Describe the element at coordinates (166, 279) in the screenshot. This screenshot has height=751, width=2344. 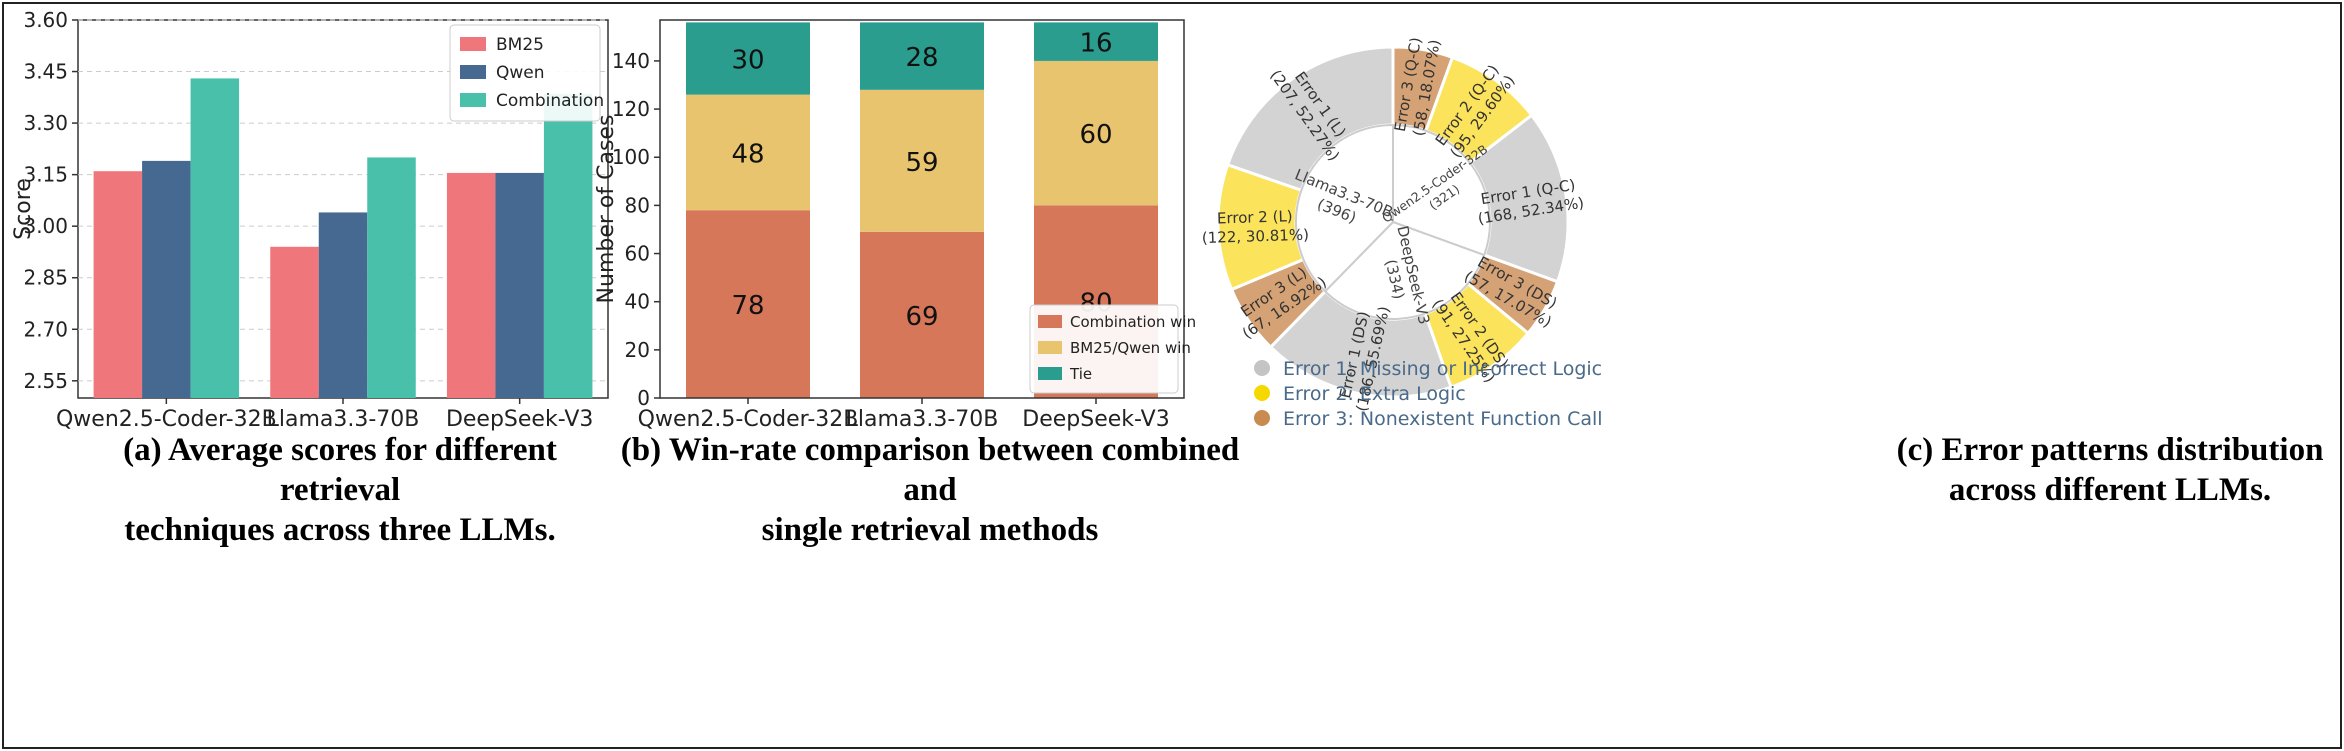
I see `bar-qwen-qwen2-5-coder-32b` at that location.